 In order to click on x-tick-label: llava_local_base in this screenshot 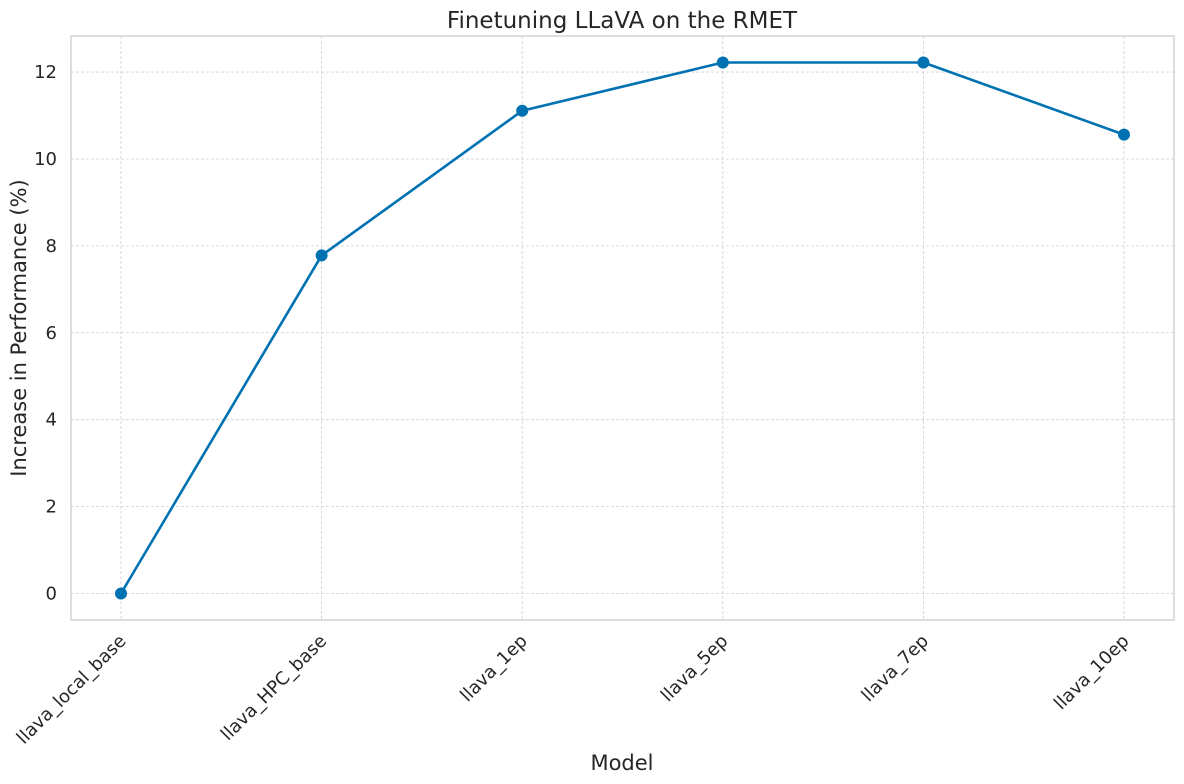, I will do `click(72, 690)`.